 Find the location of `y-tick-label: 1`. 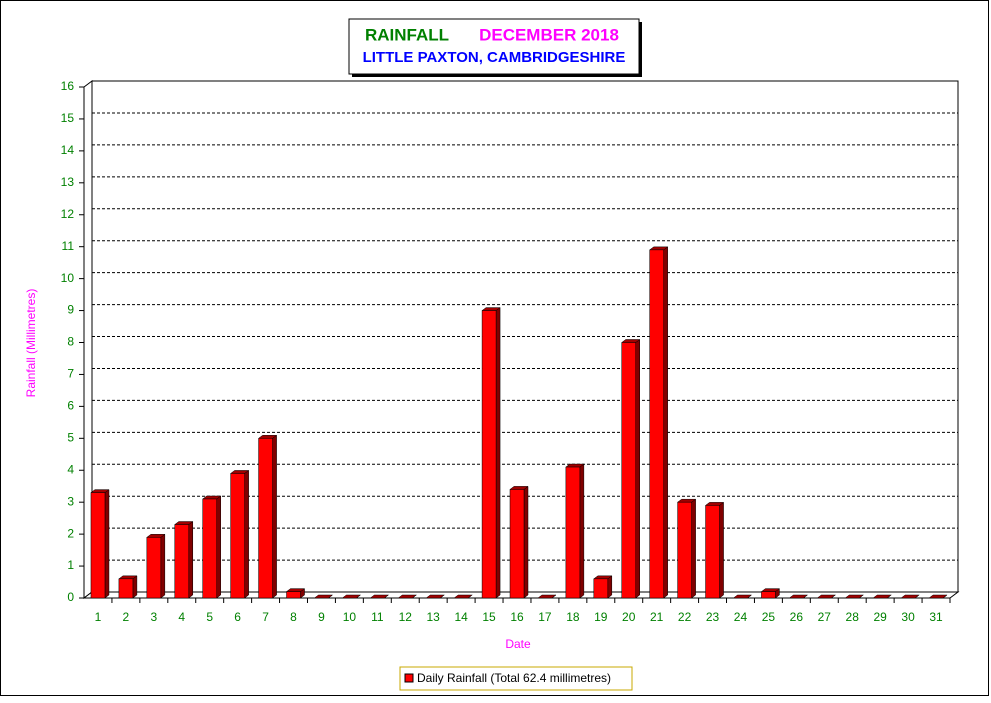

y-tick-label: 1 is located at coordinates (70, 565).